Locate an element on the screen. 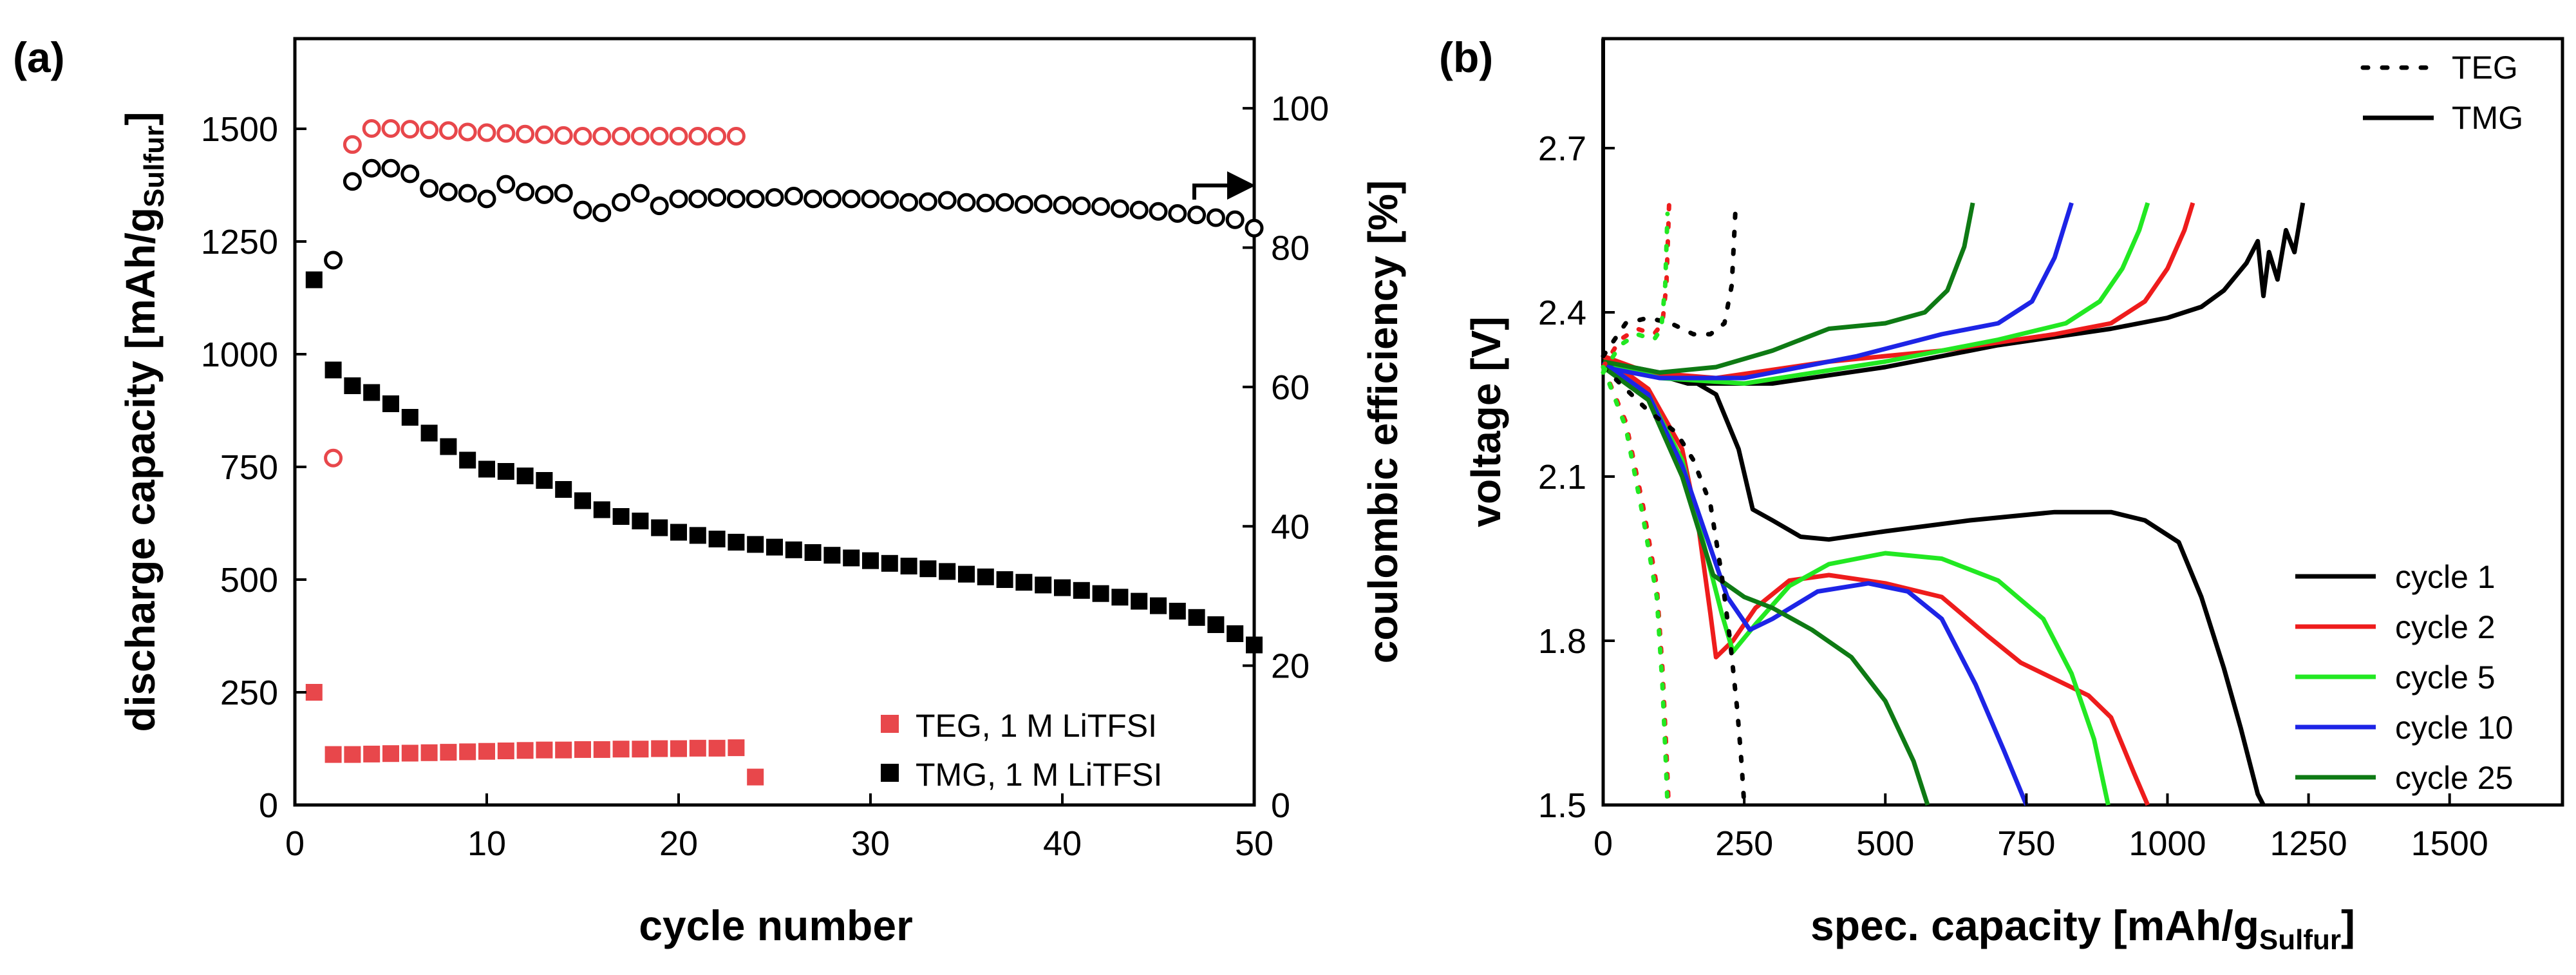  x-tick-label: 50 is located at coordinates (1254, 843).